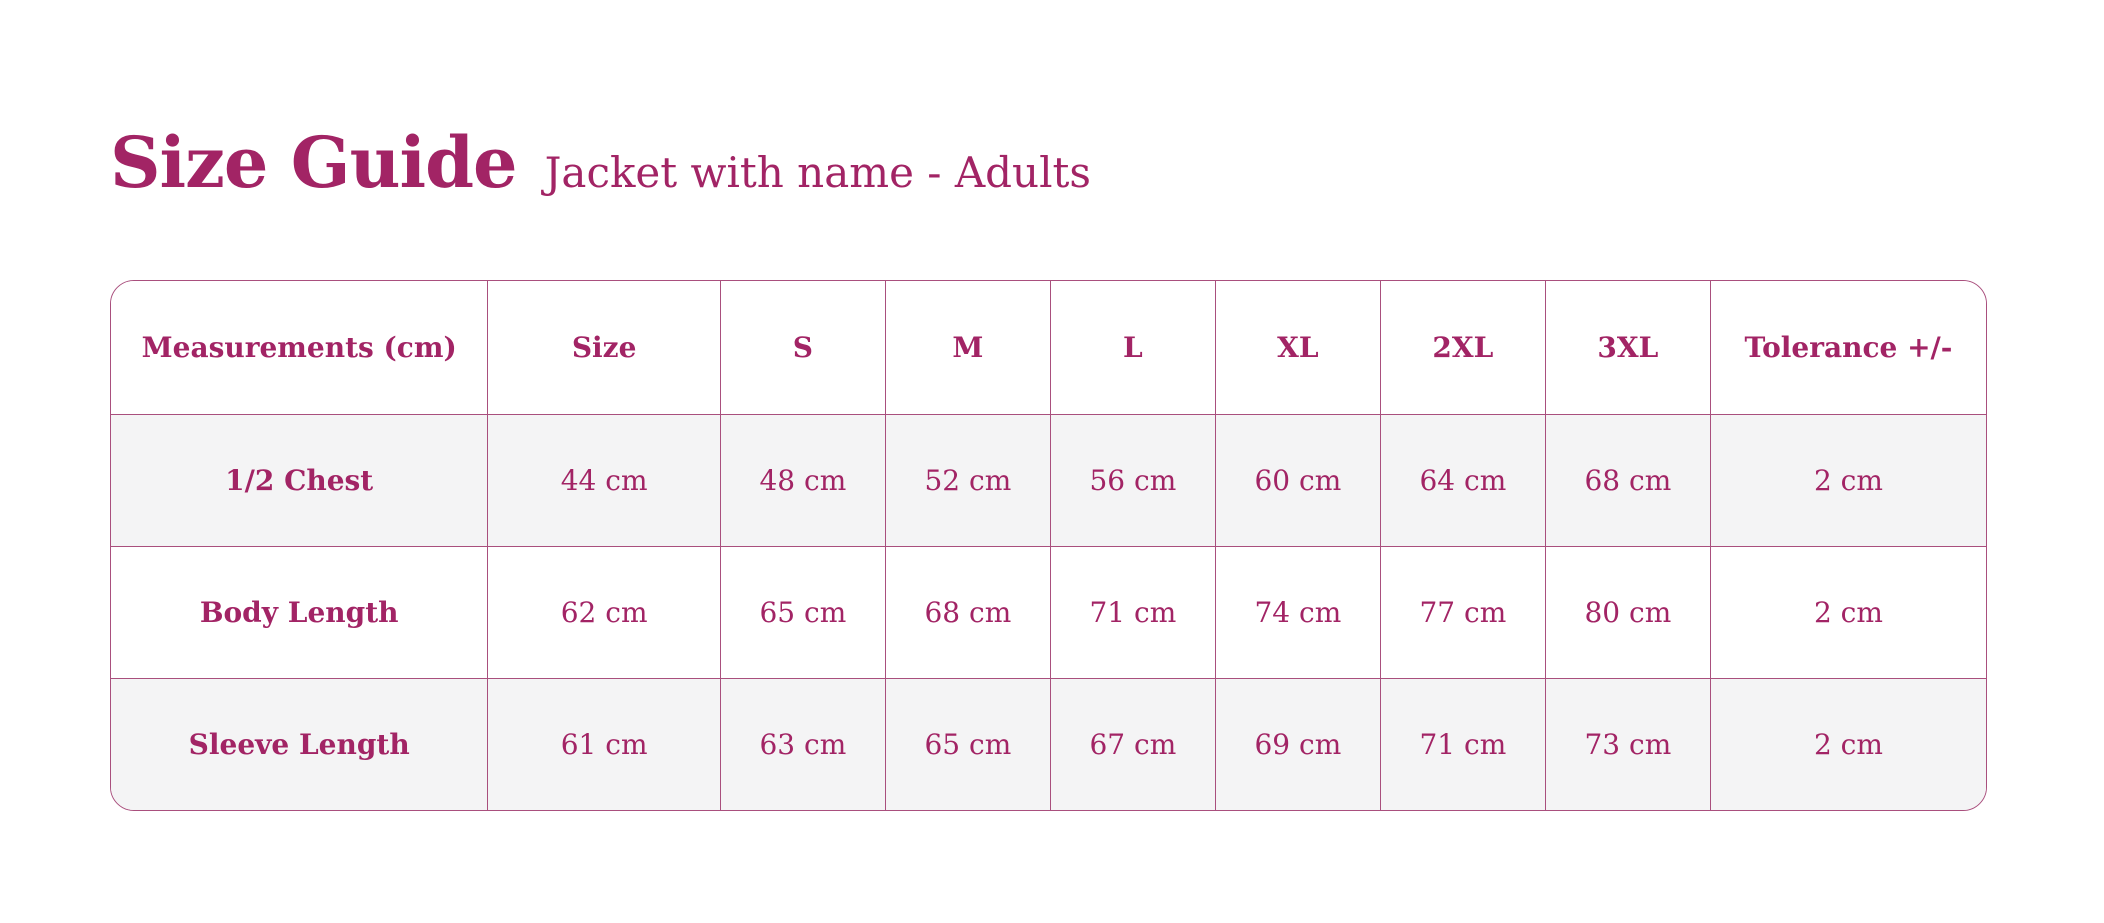 The image size is (2104, 923). What do you see at coordinates (817, 172) in the screenshot?
I see `page-subtitle: Jacket with name - Adults` at bounding box center [817, 172].